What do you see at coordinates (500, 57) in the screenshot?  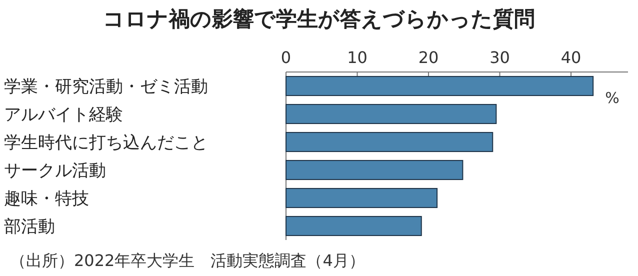 I see `x-tick-label: 30` at bounding box center [500, 57].